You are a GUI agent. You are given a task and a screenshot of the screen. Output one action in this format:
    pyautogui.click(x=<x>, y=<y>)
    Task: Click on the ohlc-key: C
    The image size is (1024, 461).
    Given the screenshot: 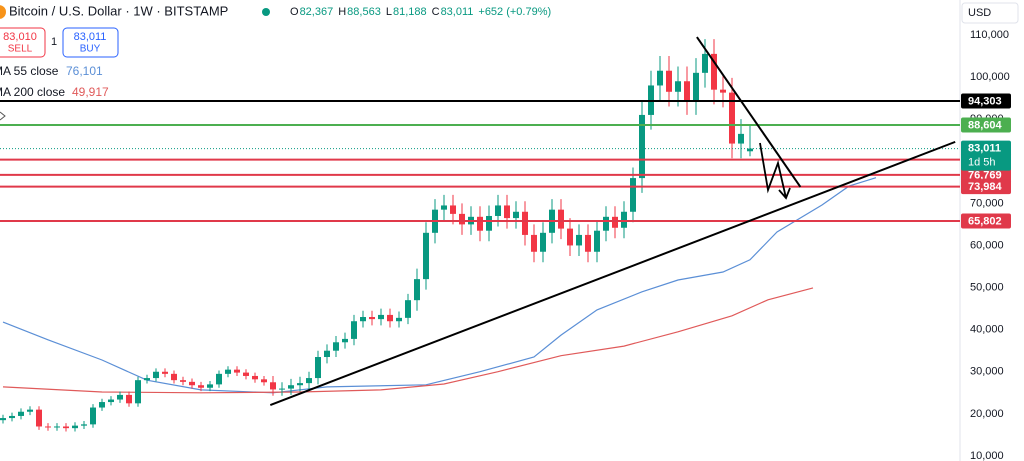 What is the action you would take?
    pyautogui.click(x=436, y=12)
    